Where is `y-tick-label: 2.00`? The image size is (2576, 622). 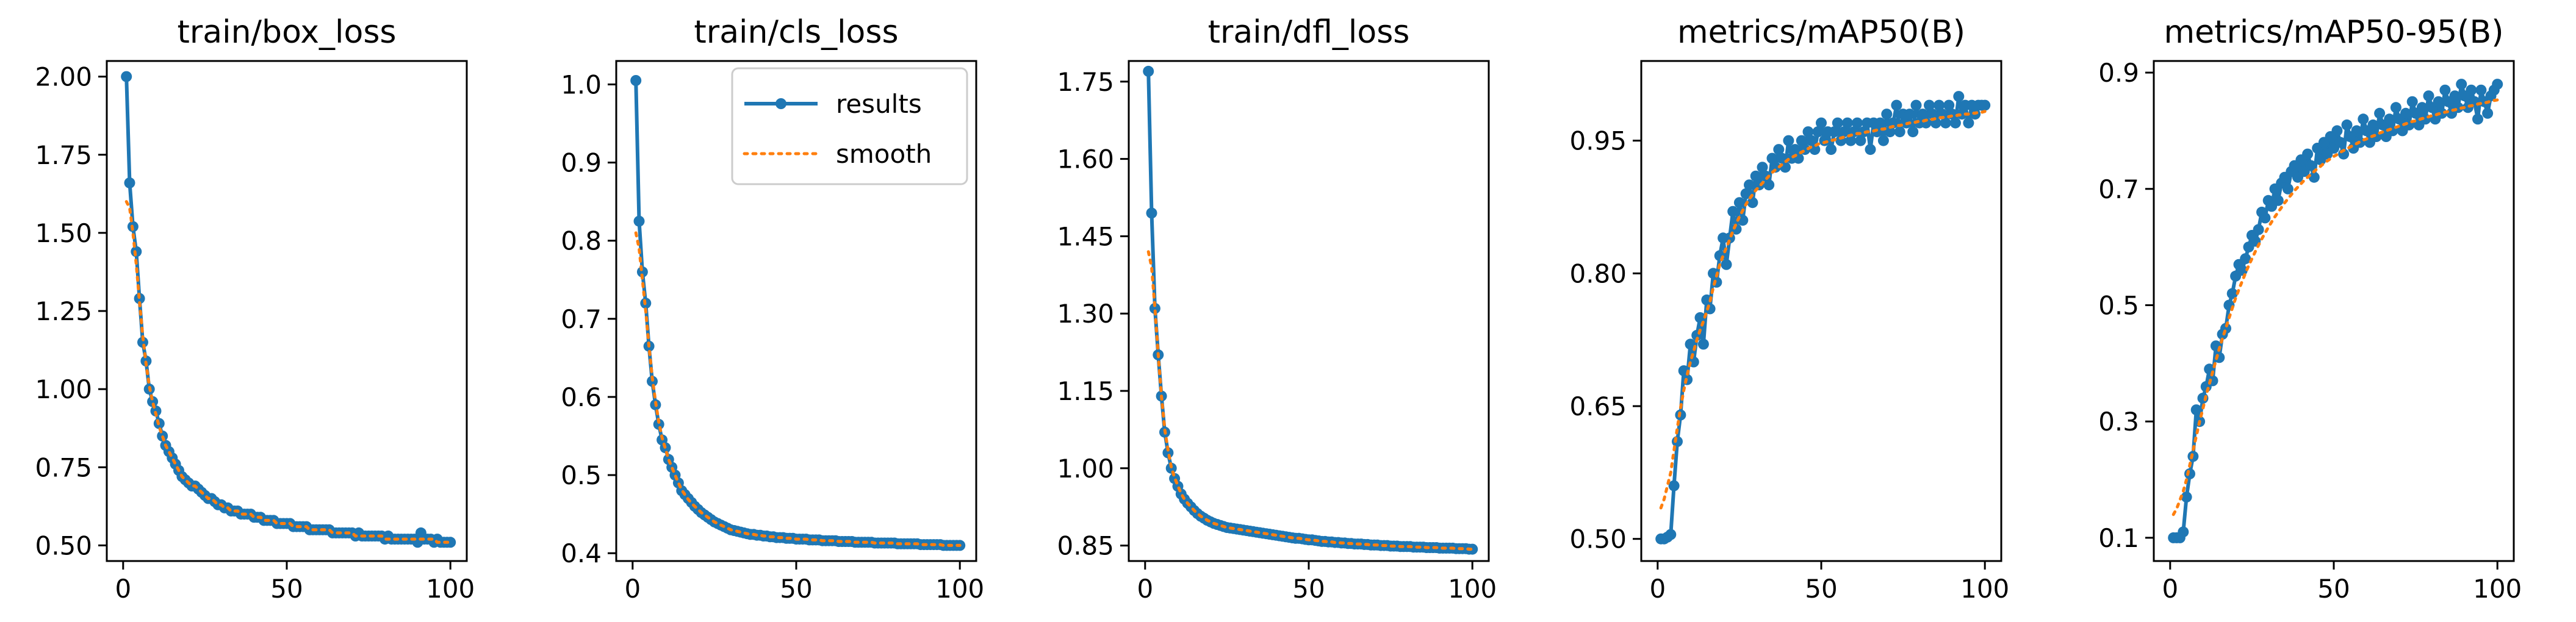 y-tick-label: 2.00 is located at coordinates (63, 77).